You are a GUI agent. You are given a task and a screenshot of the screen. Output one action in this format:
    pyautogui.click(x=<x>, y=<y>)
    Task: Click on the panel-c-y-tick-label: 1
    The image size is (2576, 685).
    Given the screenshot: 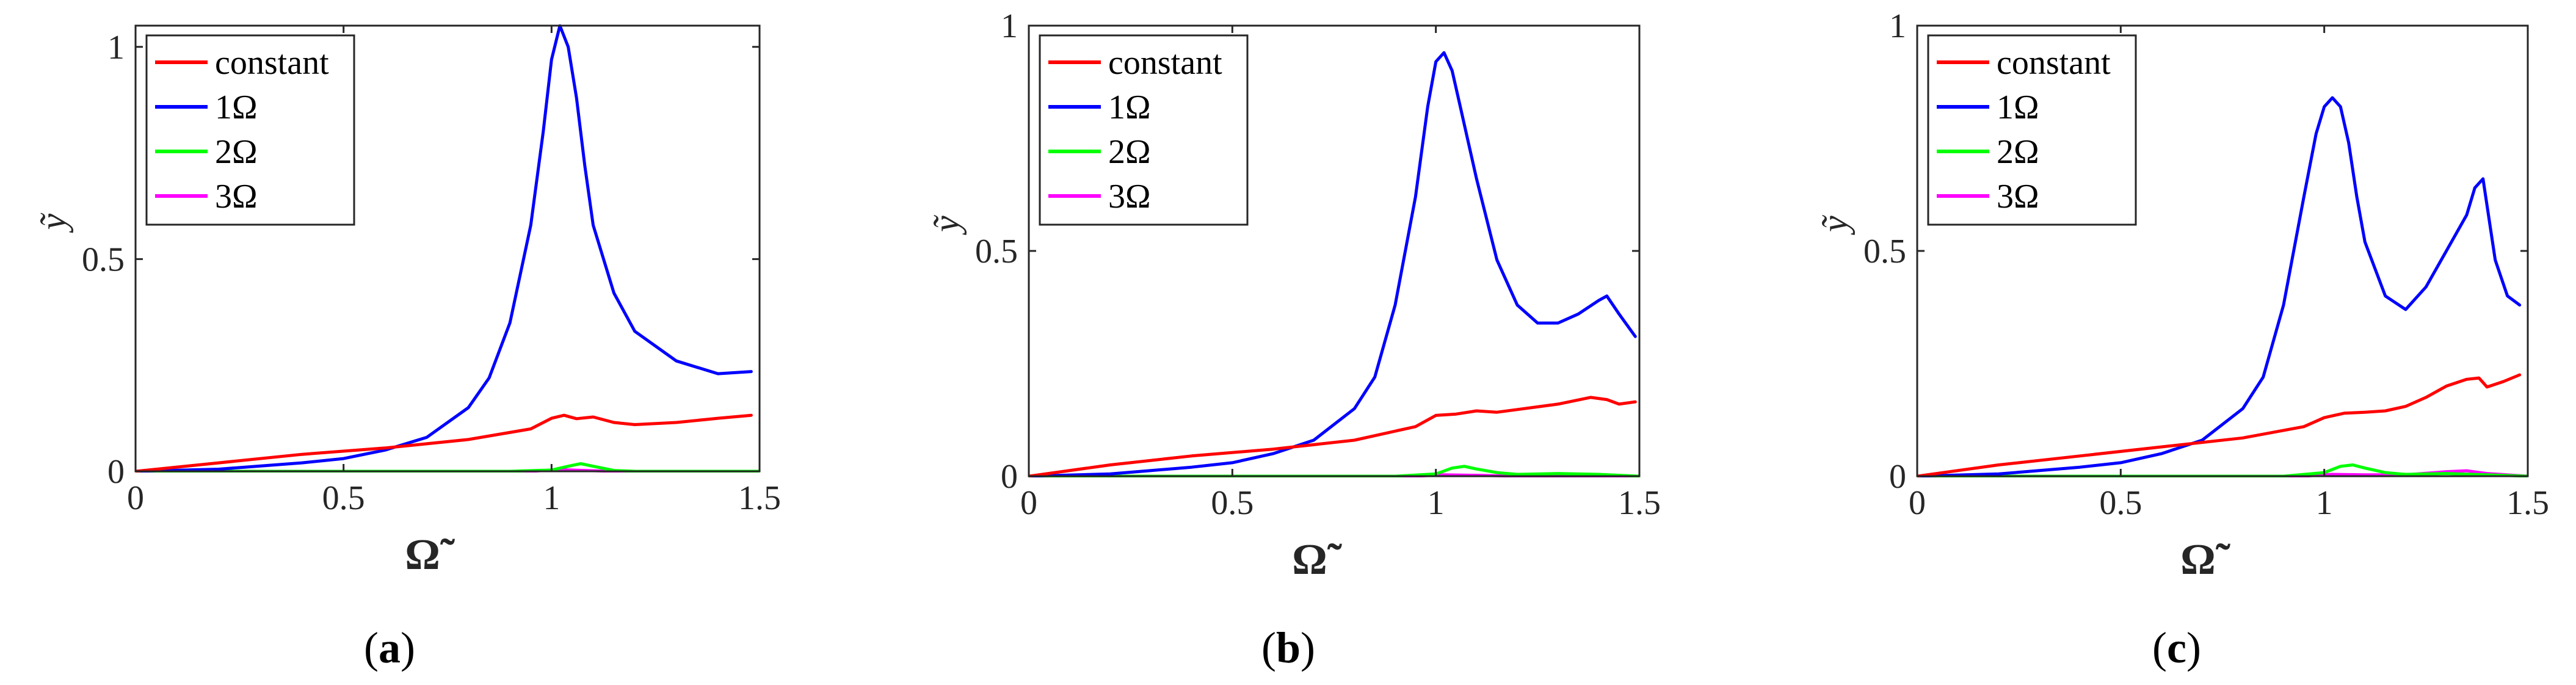 What is the action you would take?
    pyautogui.click(x=1897, y=26)
    